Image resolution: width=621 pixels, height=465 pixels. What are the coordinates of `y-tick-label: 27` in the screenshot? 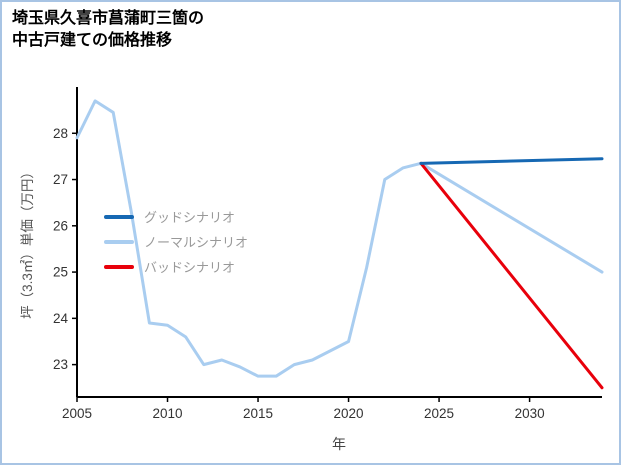 It's located at (60, 179).